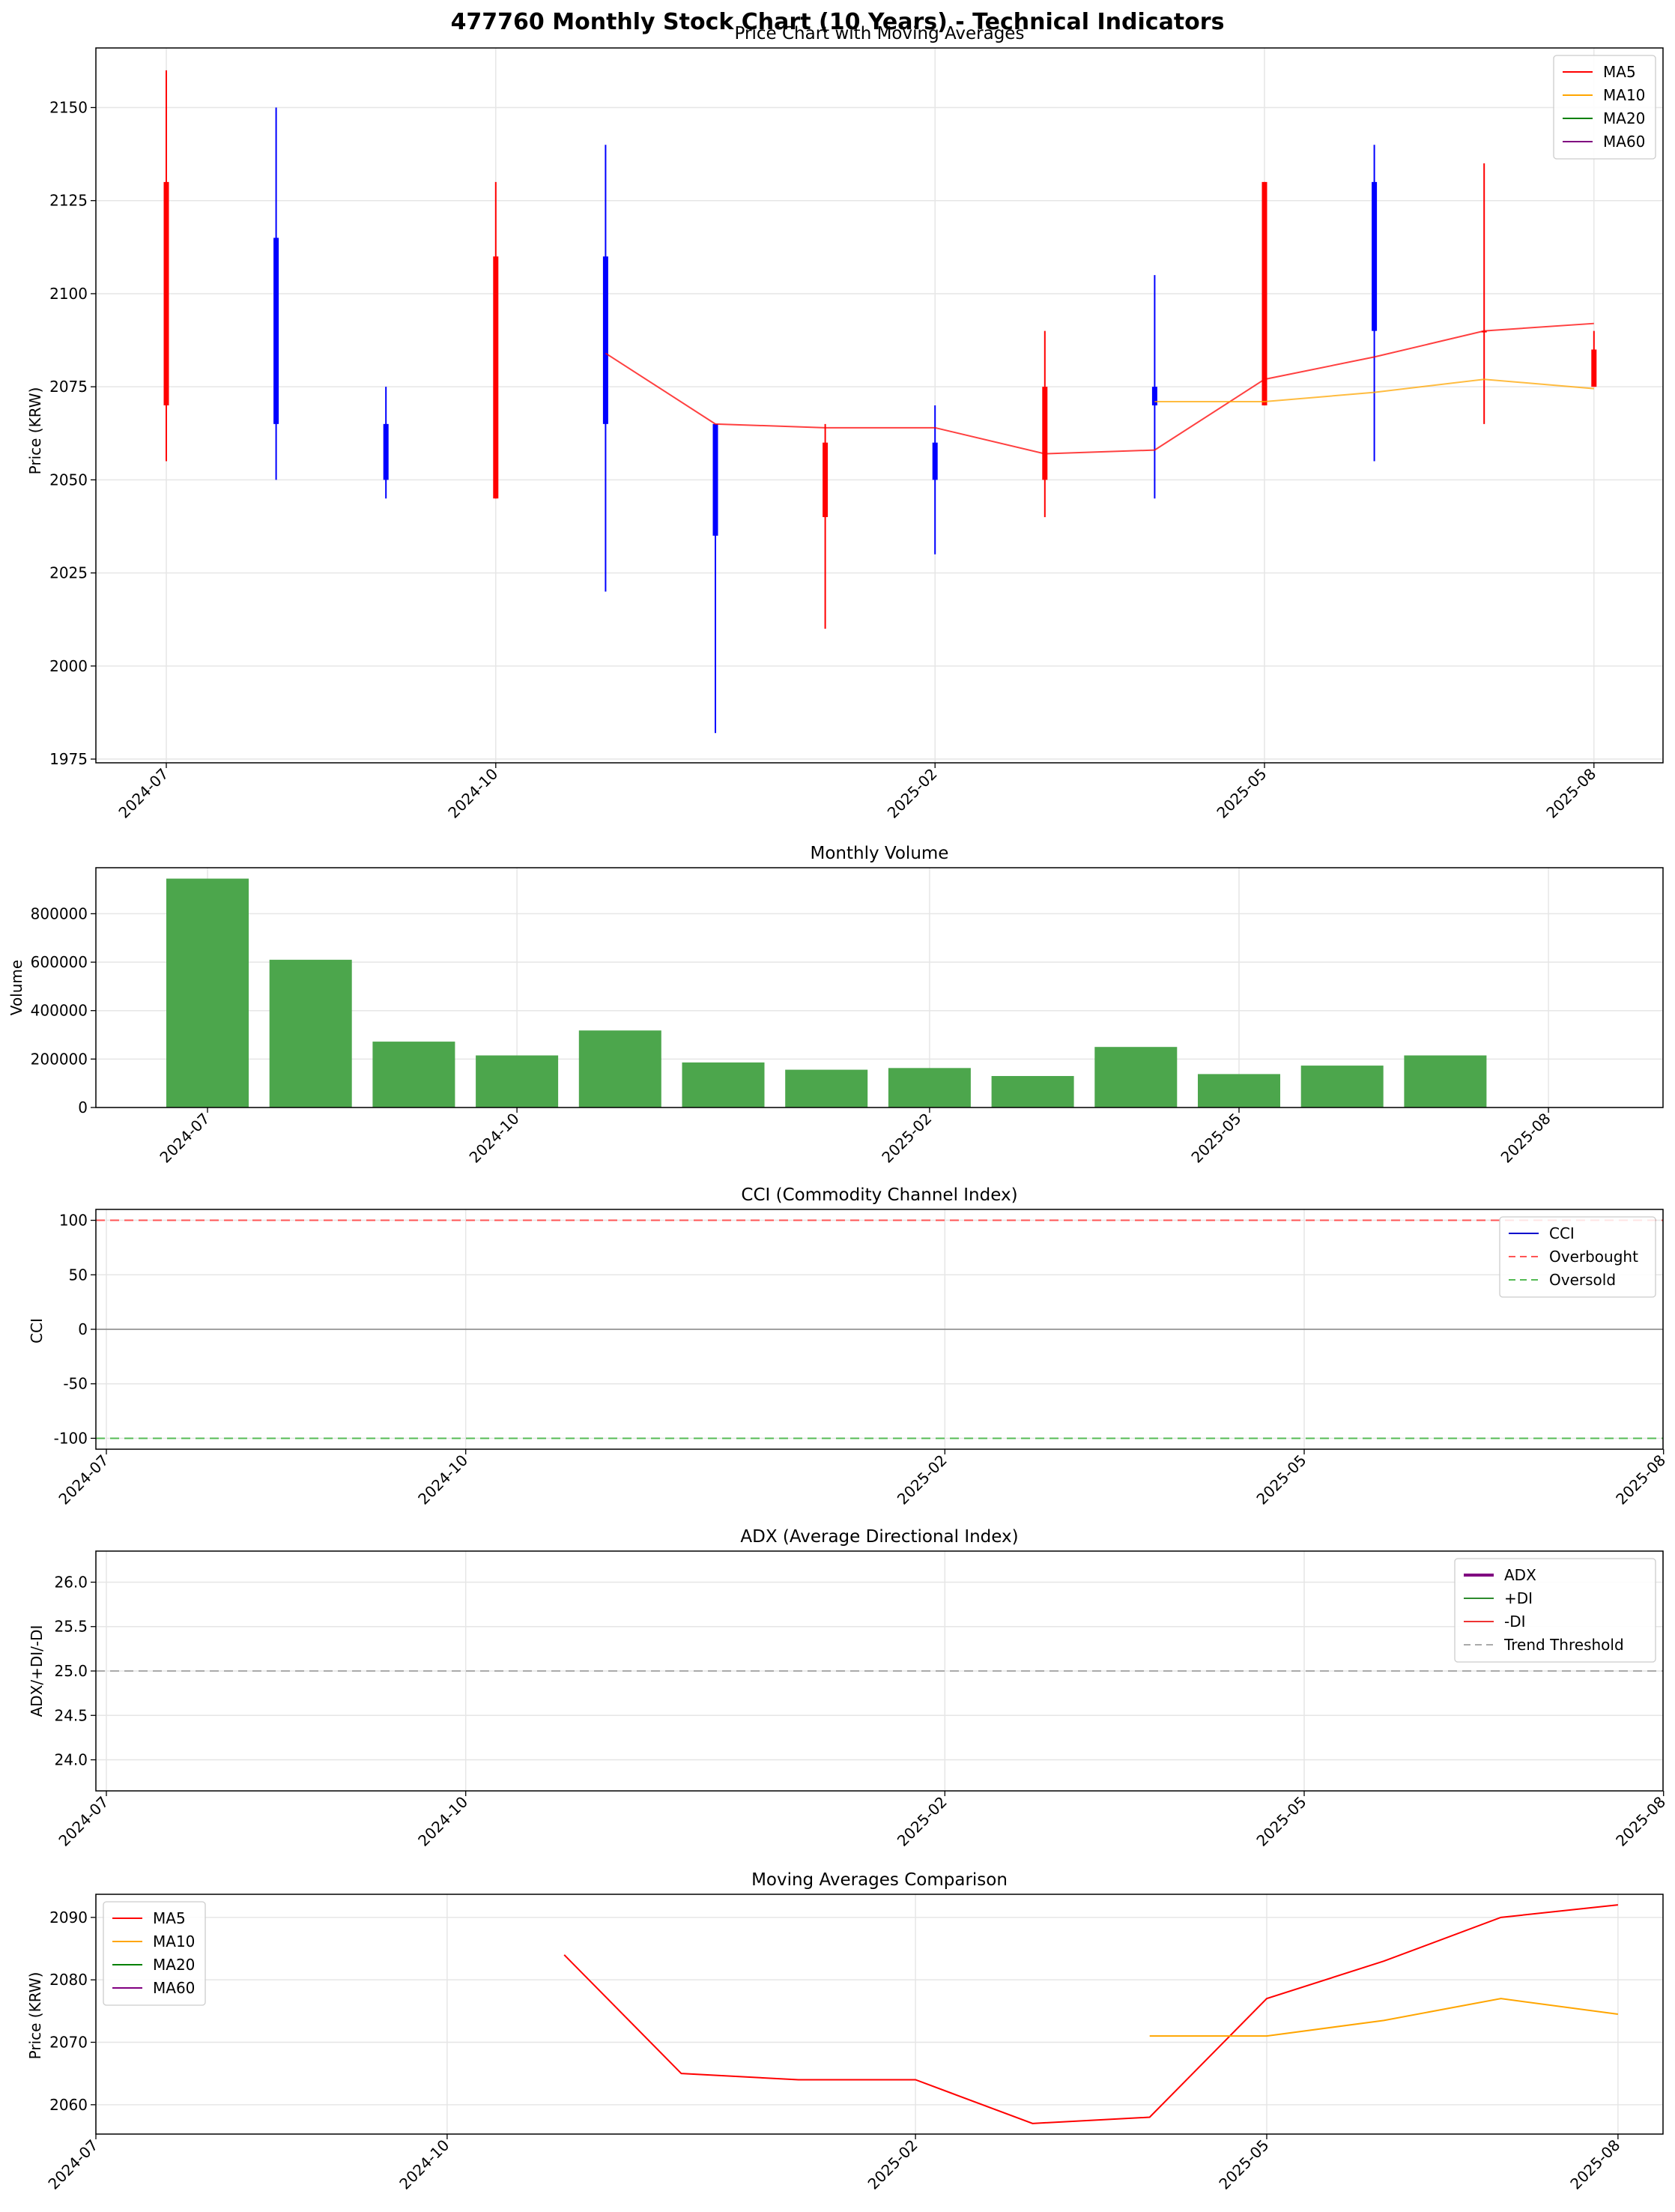 The height and width of the screenshot is (2212, 1675). What do you see at coordinates (69, 294) in the screenshot?
I see `price-ytick-label: 2100` at bounding box center [69, 294].